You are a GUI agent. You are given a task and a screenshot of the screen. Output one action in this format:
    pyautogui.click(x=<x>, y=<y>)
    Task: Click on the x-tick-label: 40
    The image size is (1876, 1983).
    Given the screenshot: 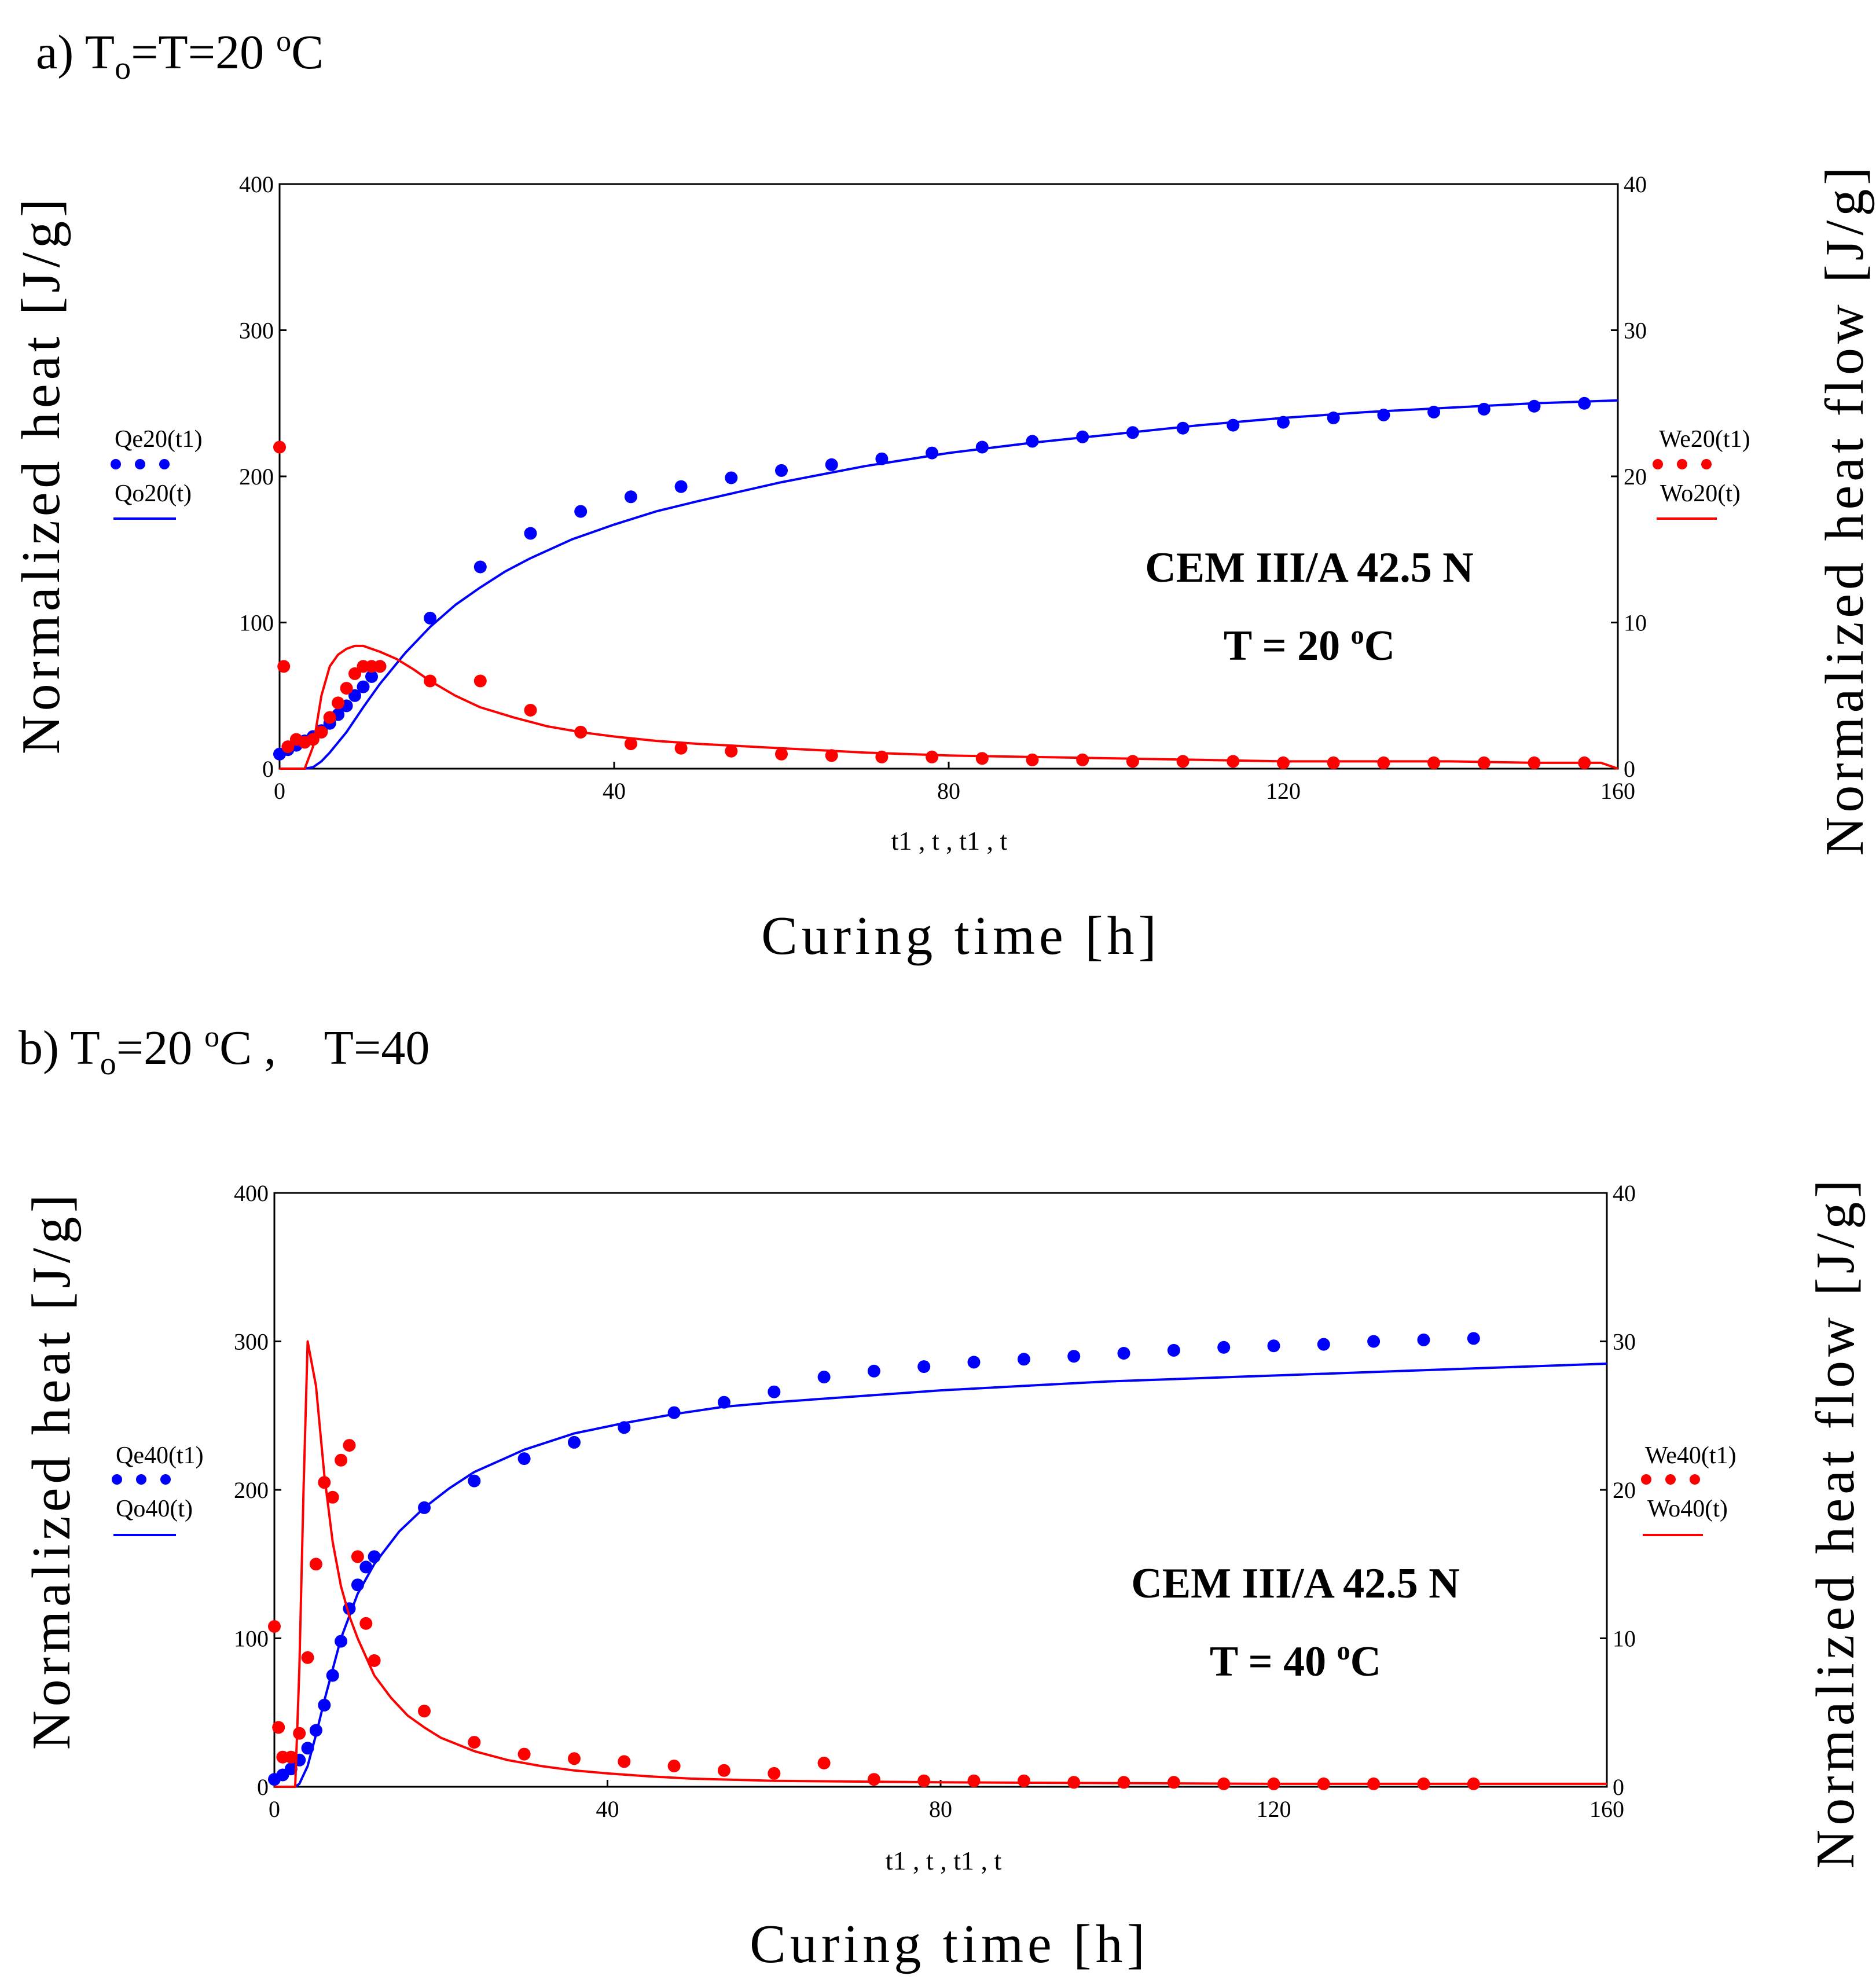 What is the action you would take?
    pyautogui.click(x=607, y=1809)
    